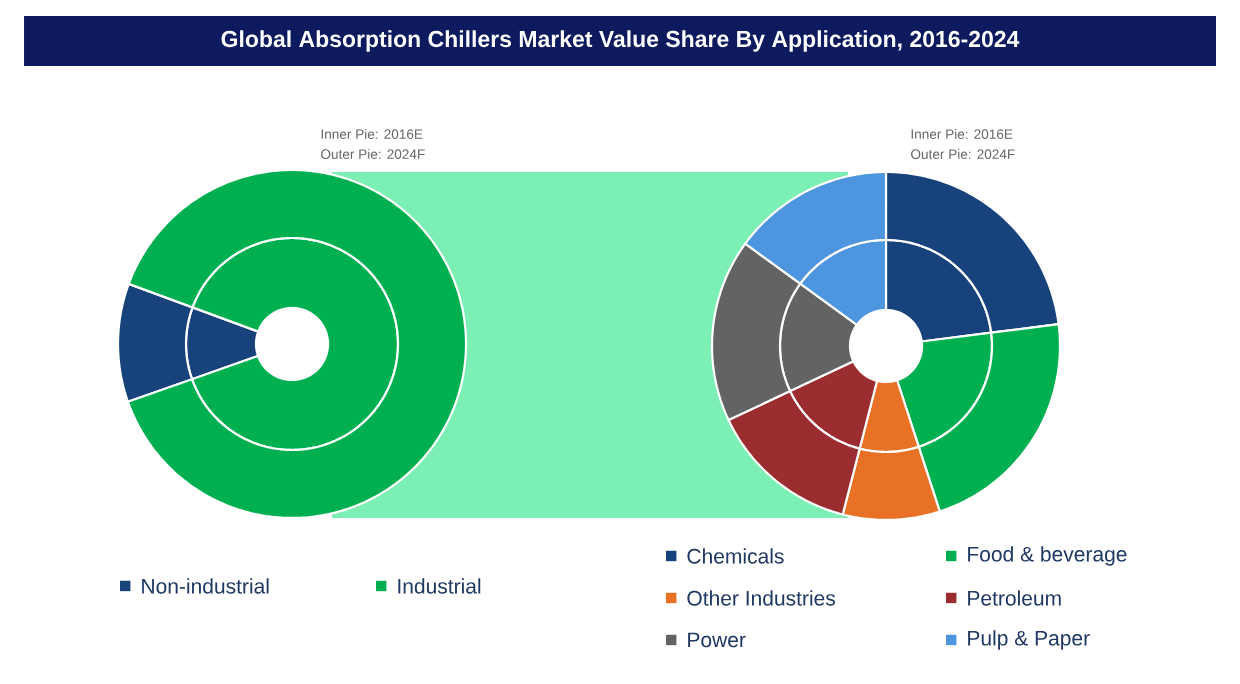  What do you see at coordinates (717, 640) in the screenshot?
I see `legend-label: Power` at bounding box center [717, 640].